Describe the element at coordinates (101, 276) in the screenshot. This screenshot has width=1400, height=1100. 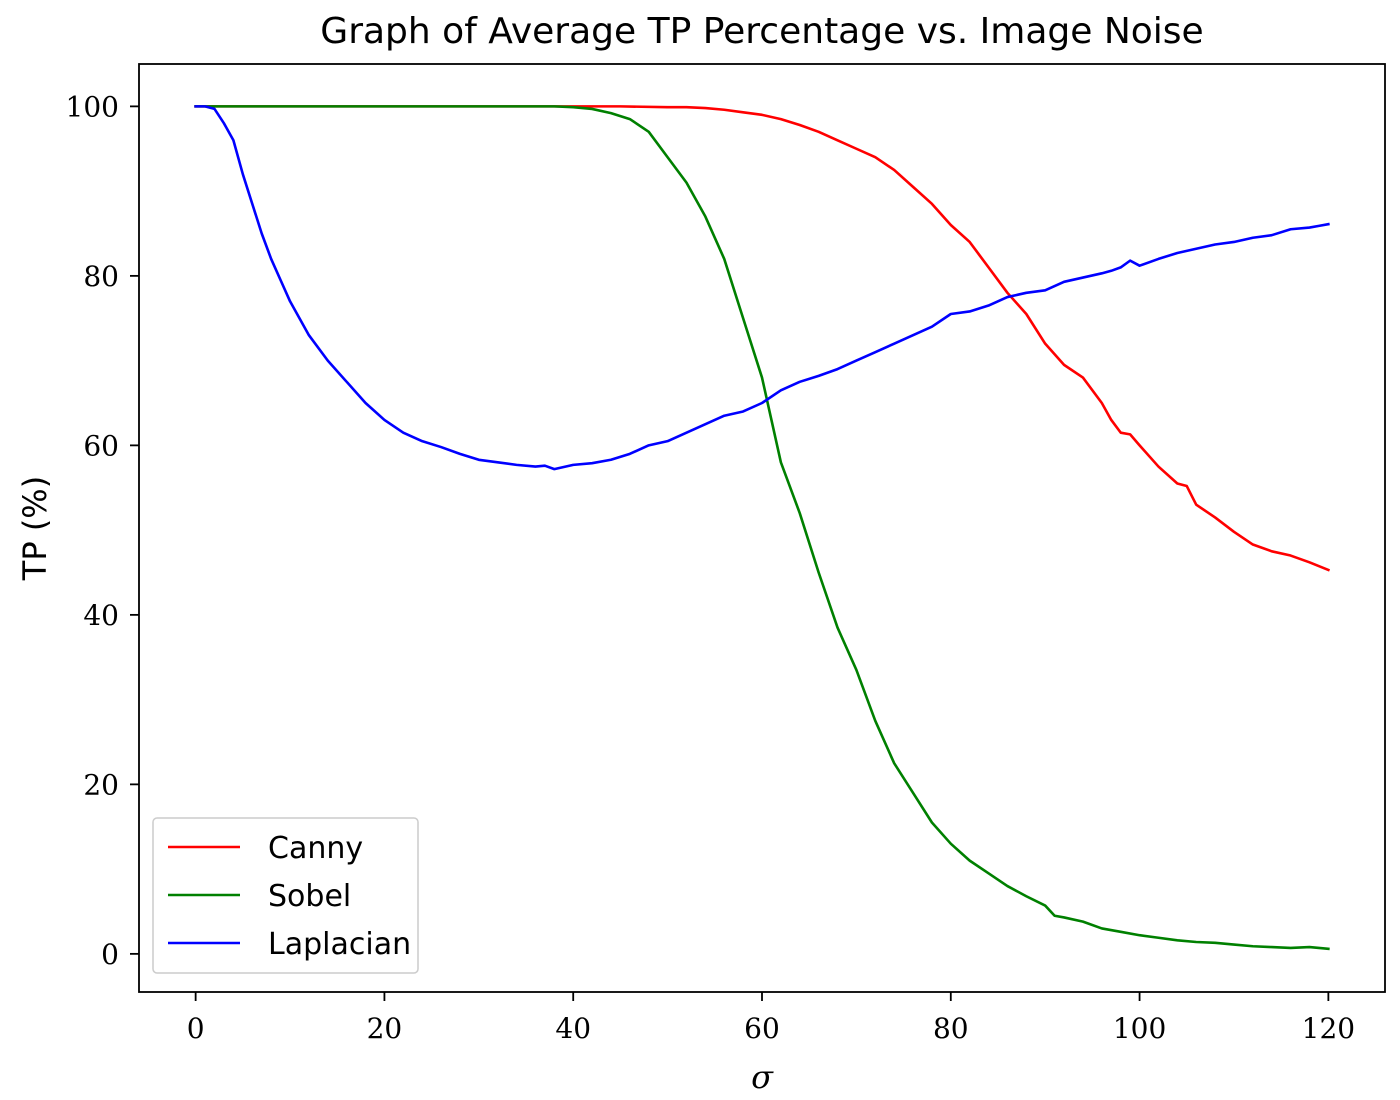
I see `y-tick-label: 80` at that location.